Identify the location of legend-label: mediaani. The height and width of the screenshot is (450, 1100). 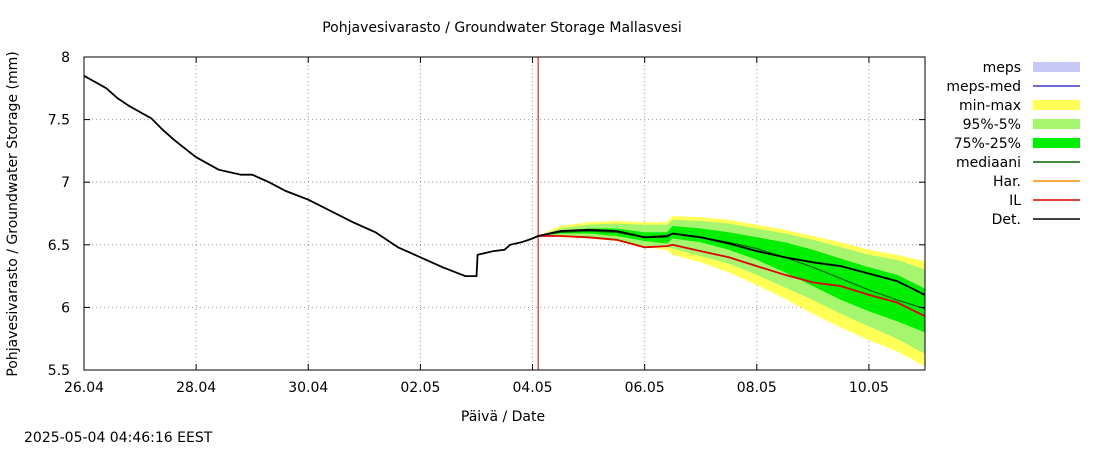
(988, 163).